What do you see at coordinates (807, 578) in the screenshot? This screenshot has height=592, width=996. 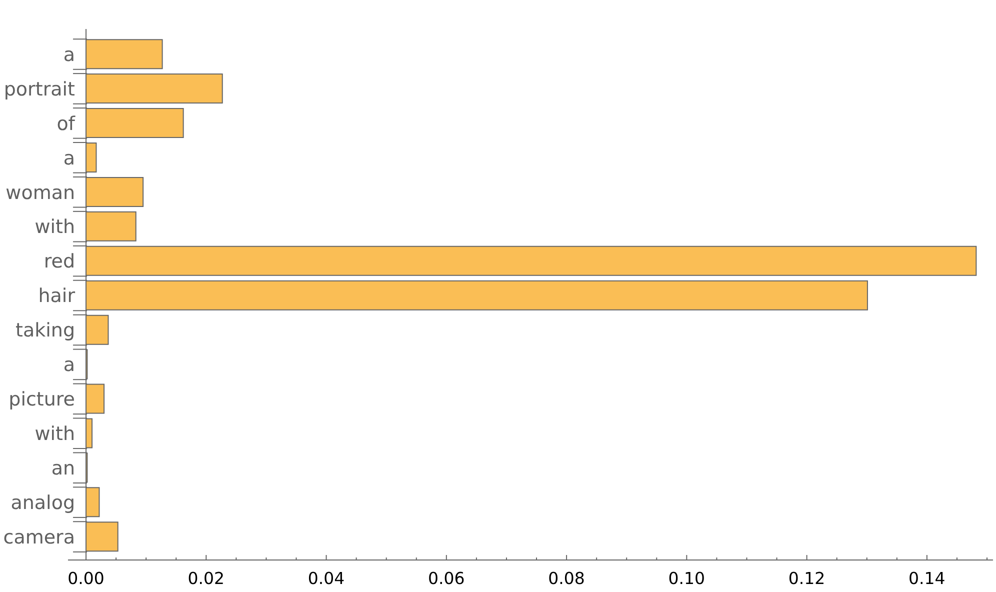 I see `x-tick-label: 0.12` at bounding box center [807, 578].